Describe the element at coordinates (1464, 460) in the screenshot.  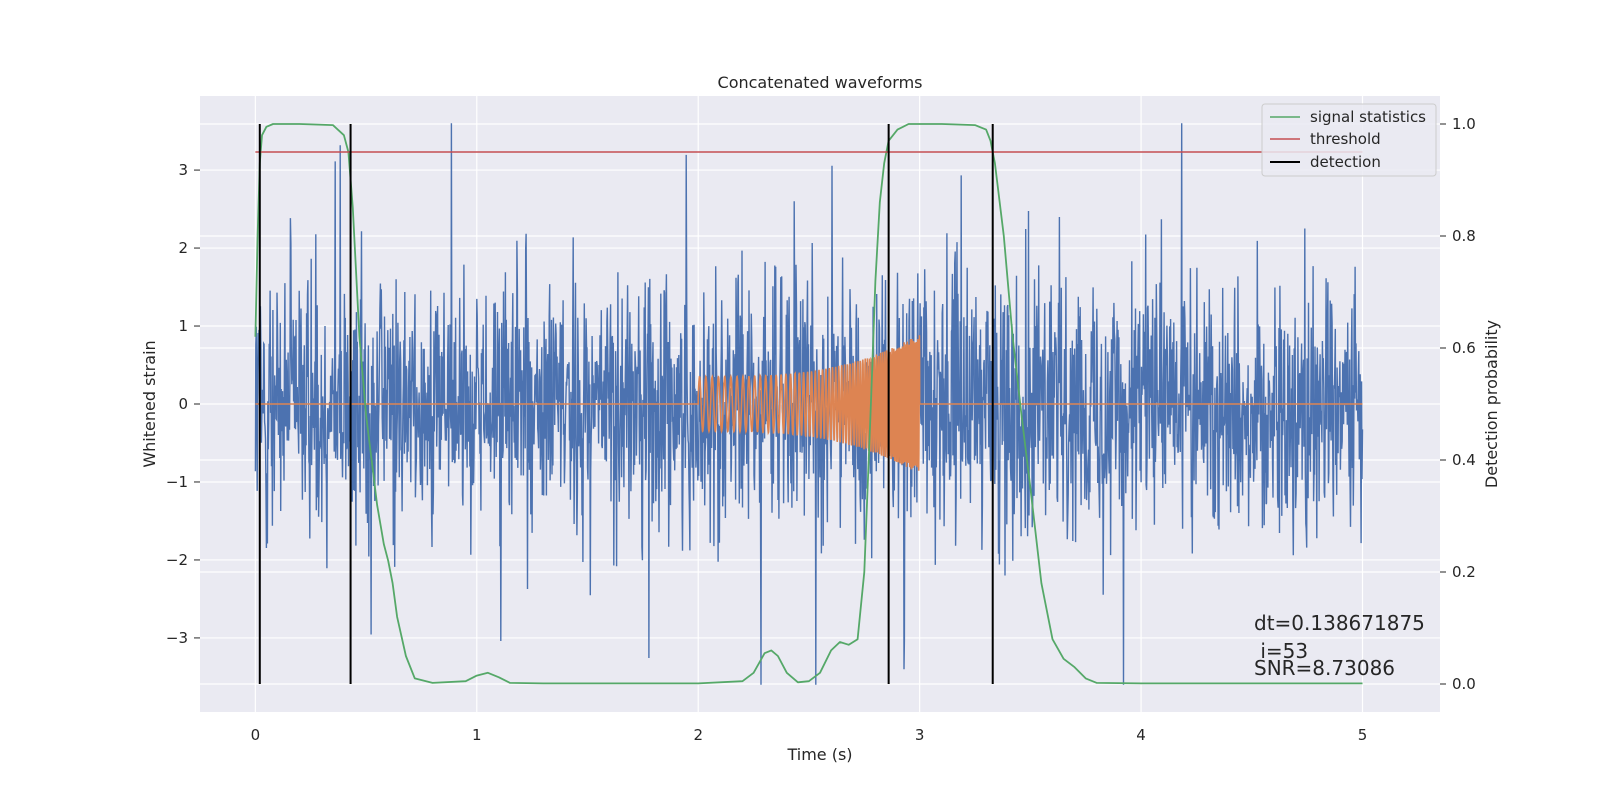
I see `y-tick-label-right: 0.4` at that location.